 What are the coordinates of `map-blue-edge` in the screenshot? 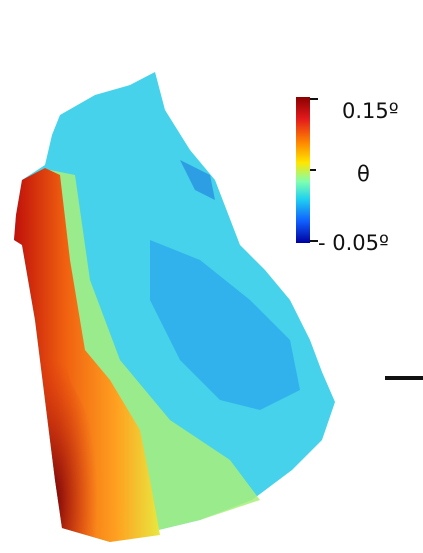 It's located at (197, 180).